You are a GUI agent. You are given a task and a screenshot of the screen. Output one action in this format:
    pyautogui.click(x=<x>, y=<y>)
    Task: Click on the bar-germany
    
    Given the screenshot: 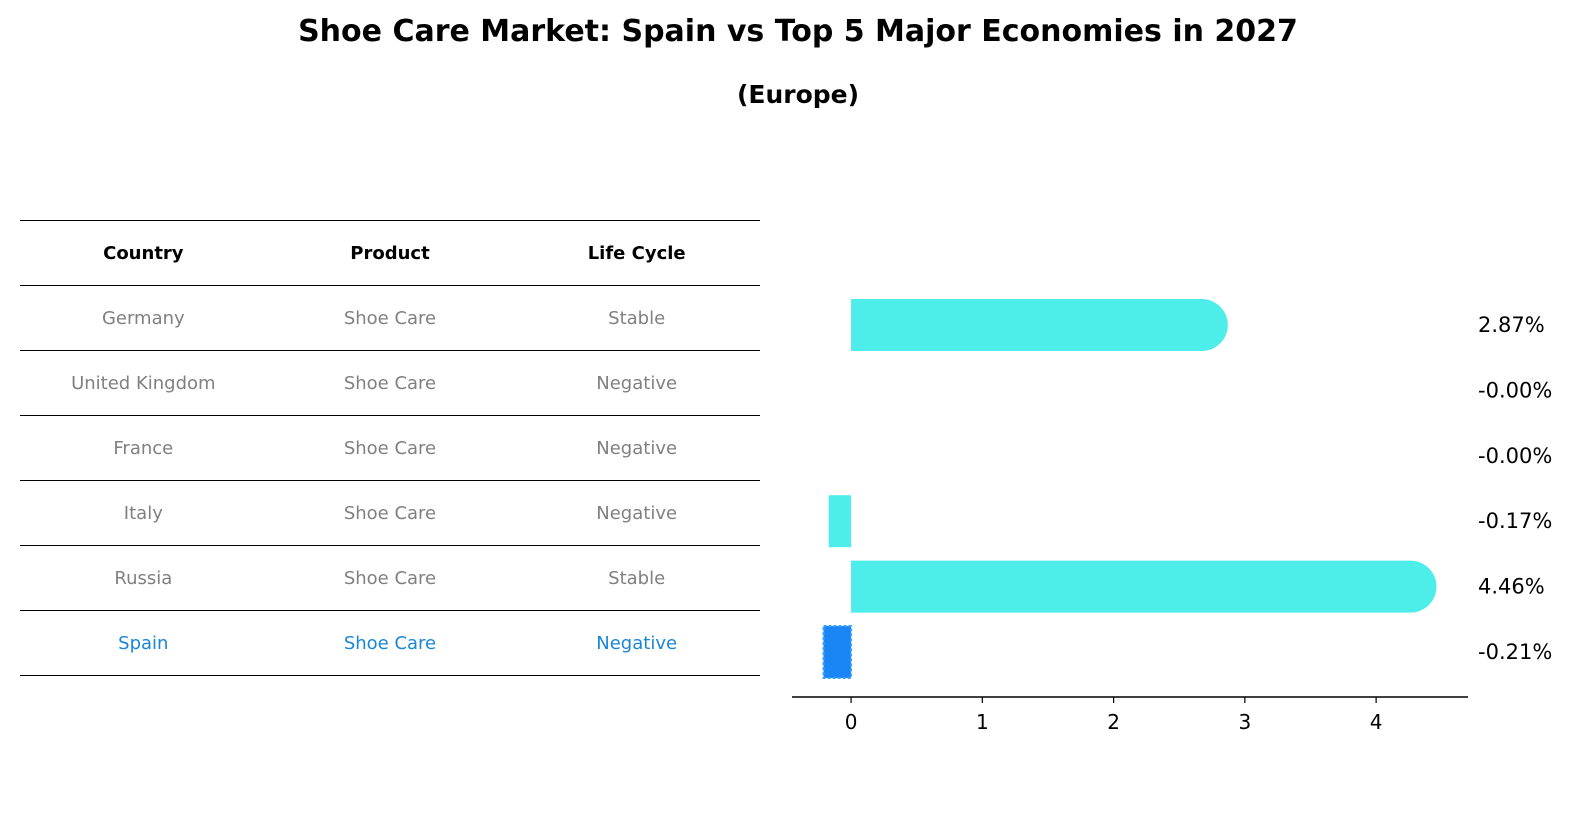 What is the action you would take?
    pyautogui.click(x=1039, y=325)
    